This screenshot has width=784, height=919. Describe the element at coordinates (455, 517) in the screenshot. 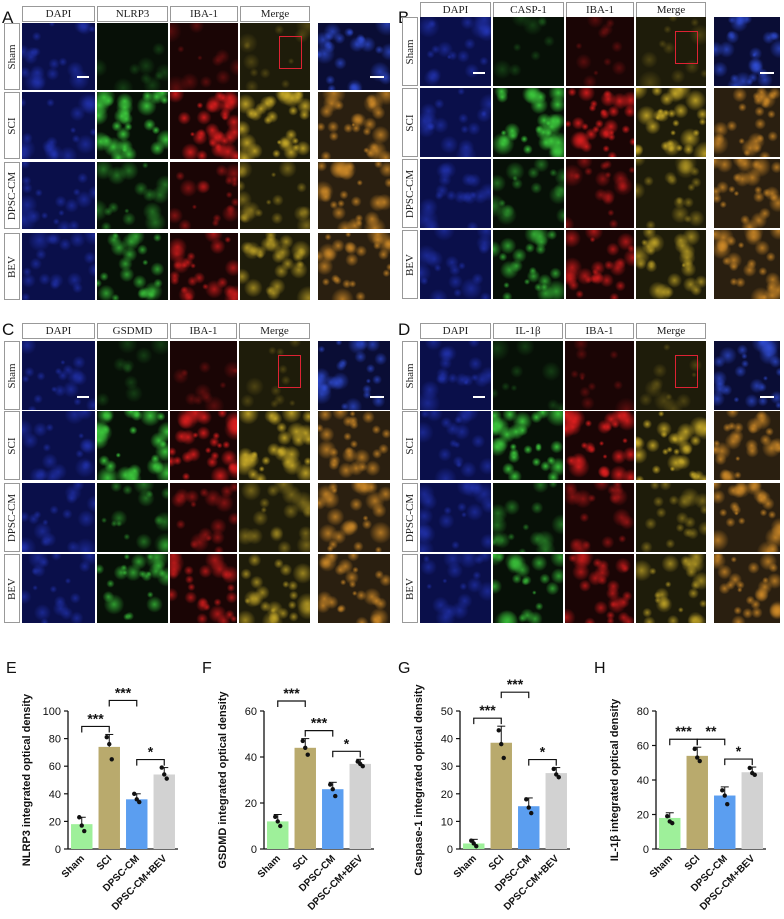

I see `micrograph-D-DPSC-CM-DAPI` at that location.